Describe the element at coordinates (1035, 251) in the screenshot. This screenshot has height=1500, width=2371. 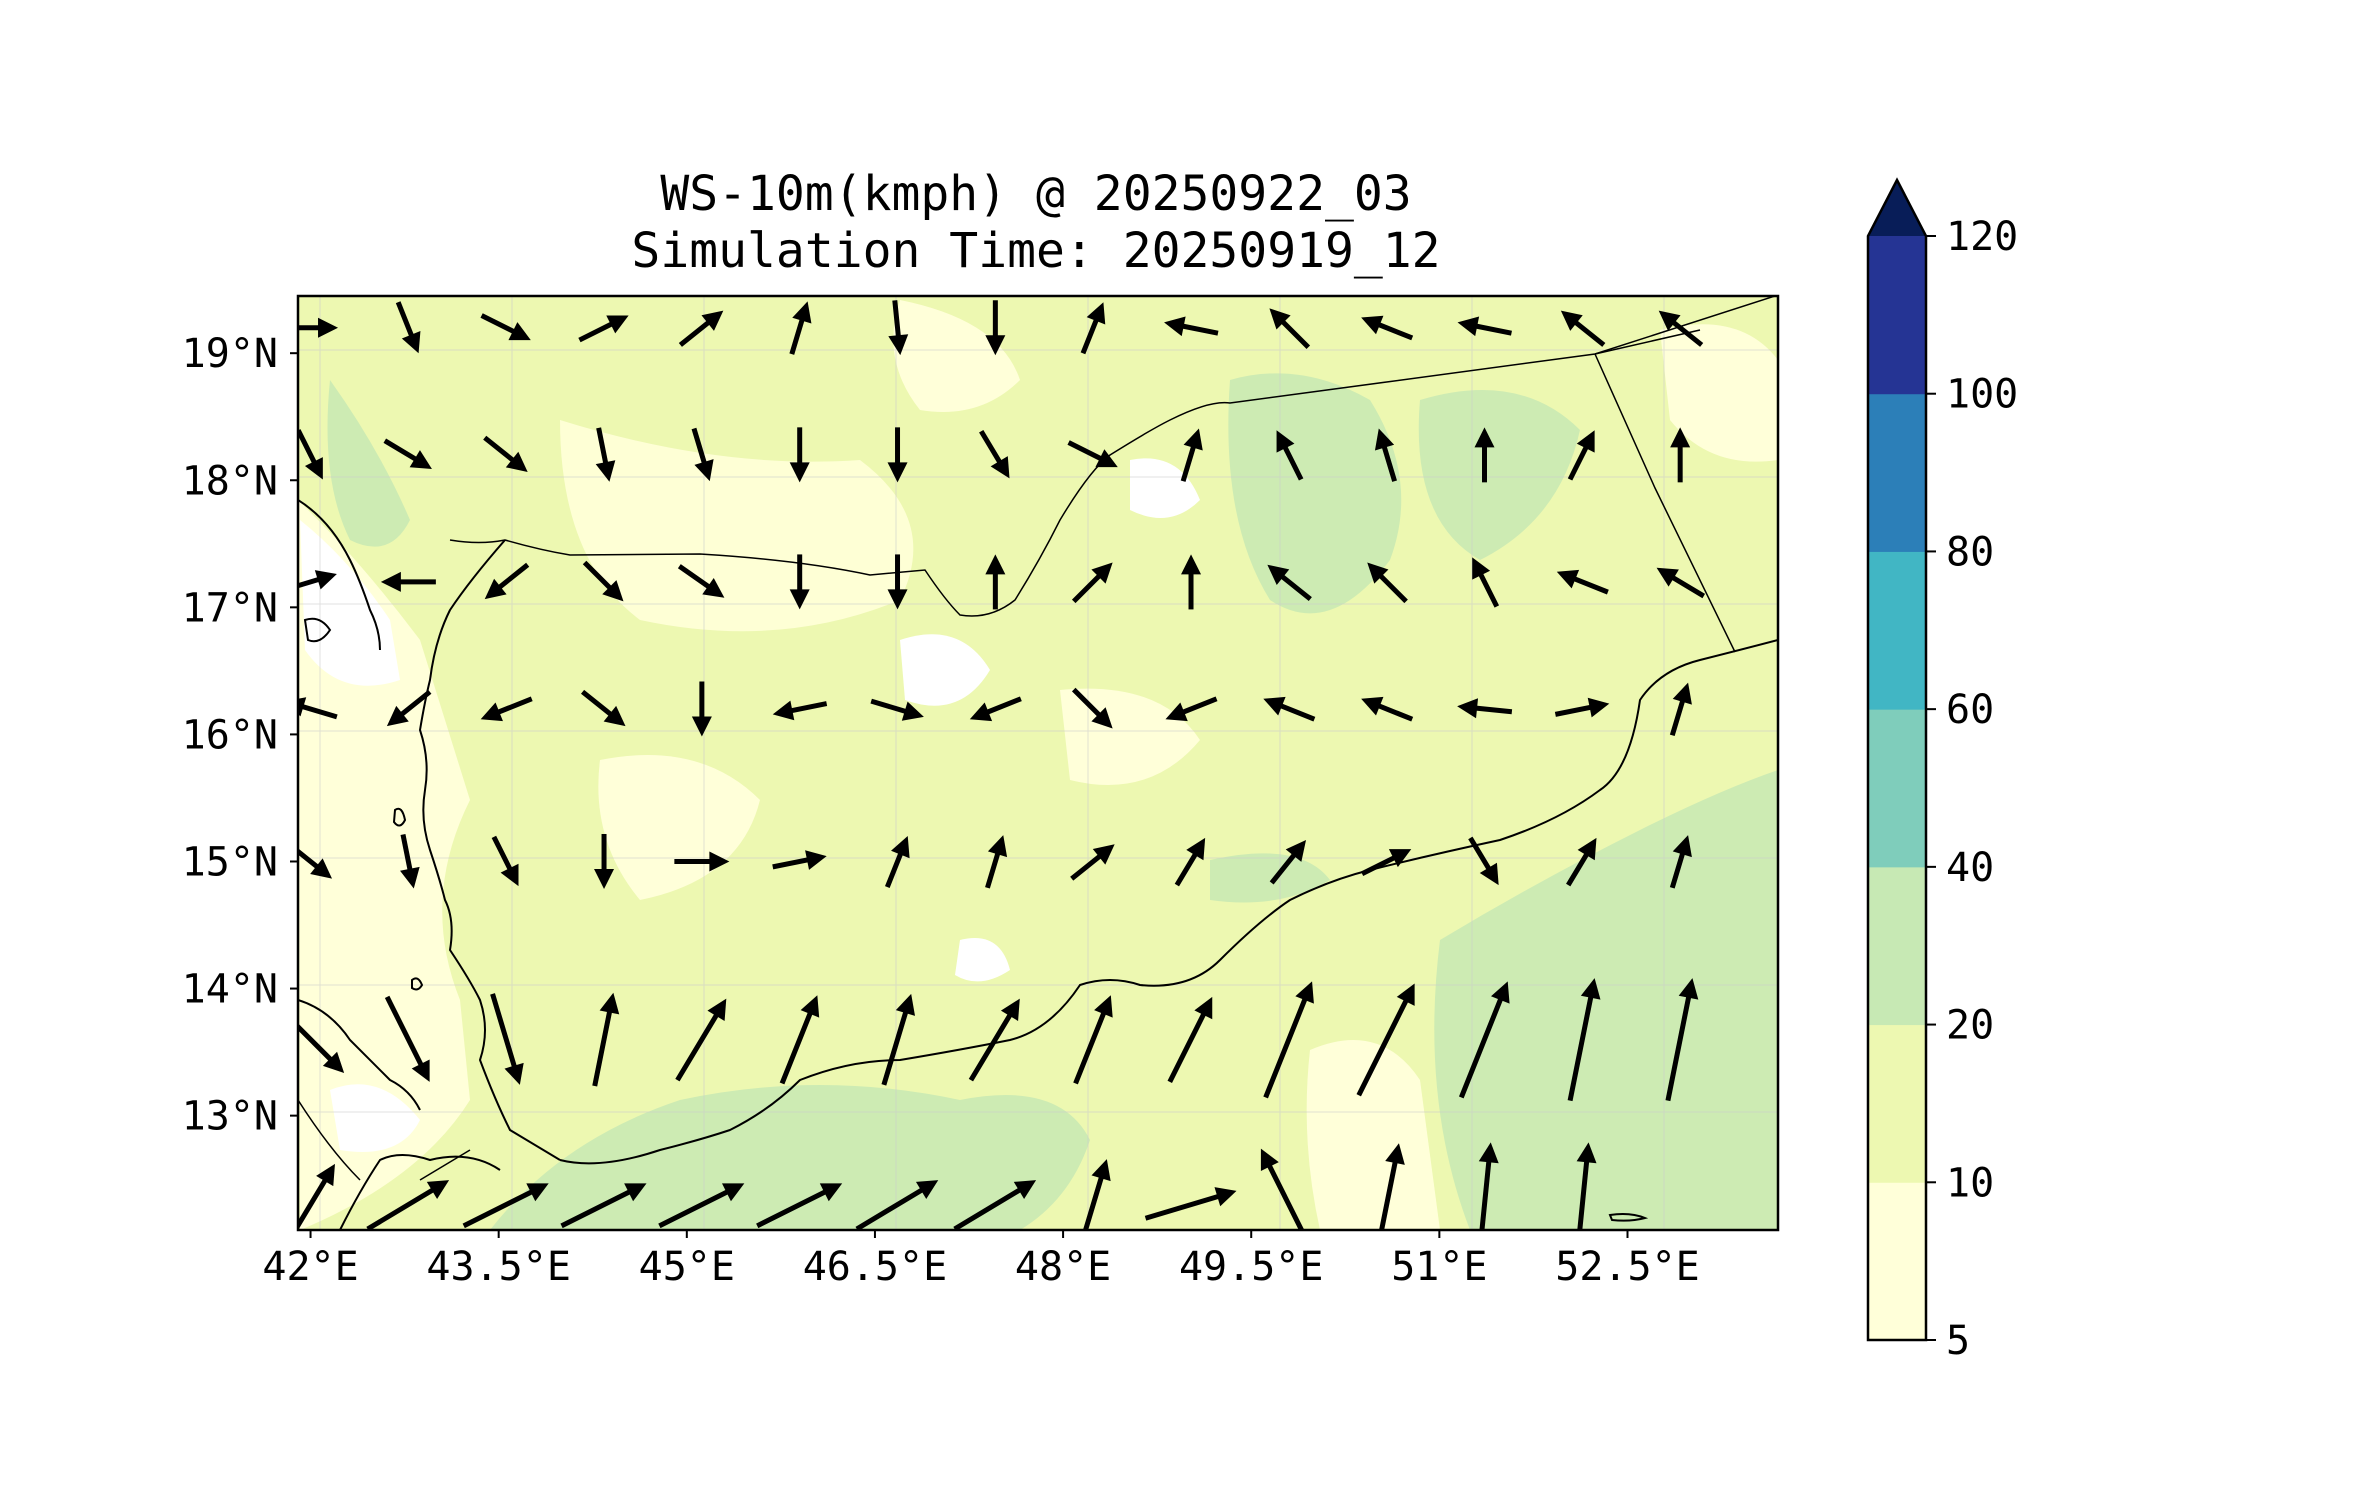
I see `figure-title-line2: Simulation Time: 20250919_12` at that location.